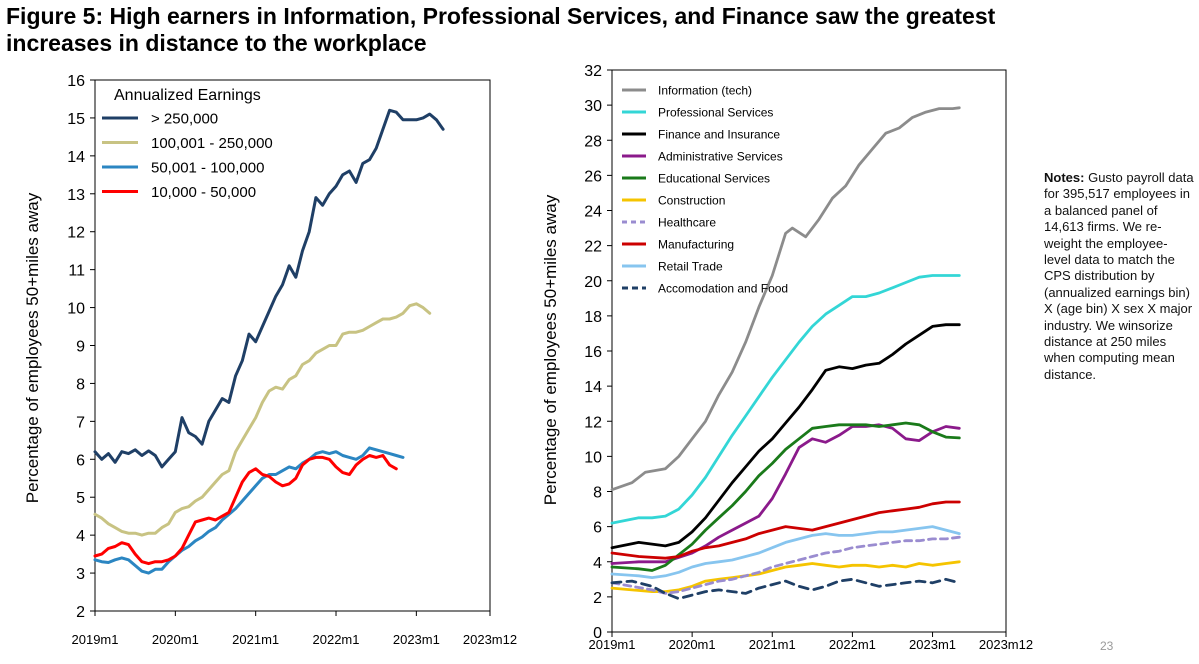  Describe the element at coordinates (687, 222) in the screenshot. I see `industry-legend-label-6: Healthcare` at that location.